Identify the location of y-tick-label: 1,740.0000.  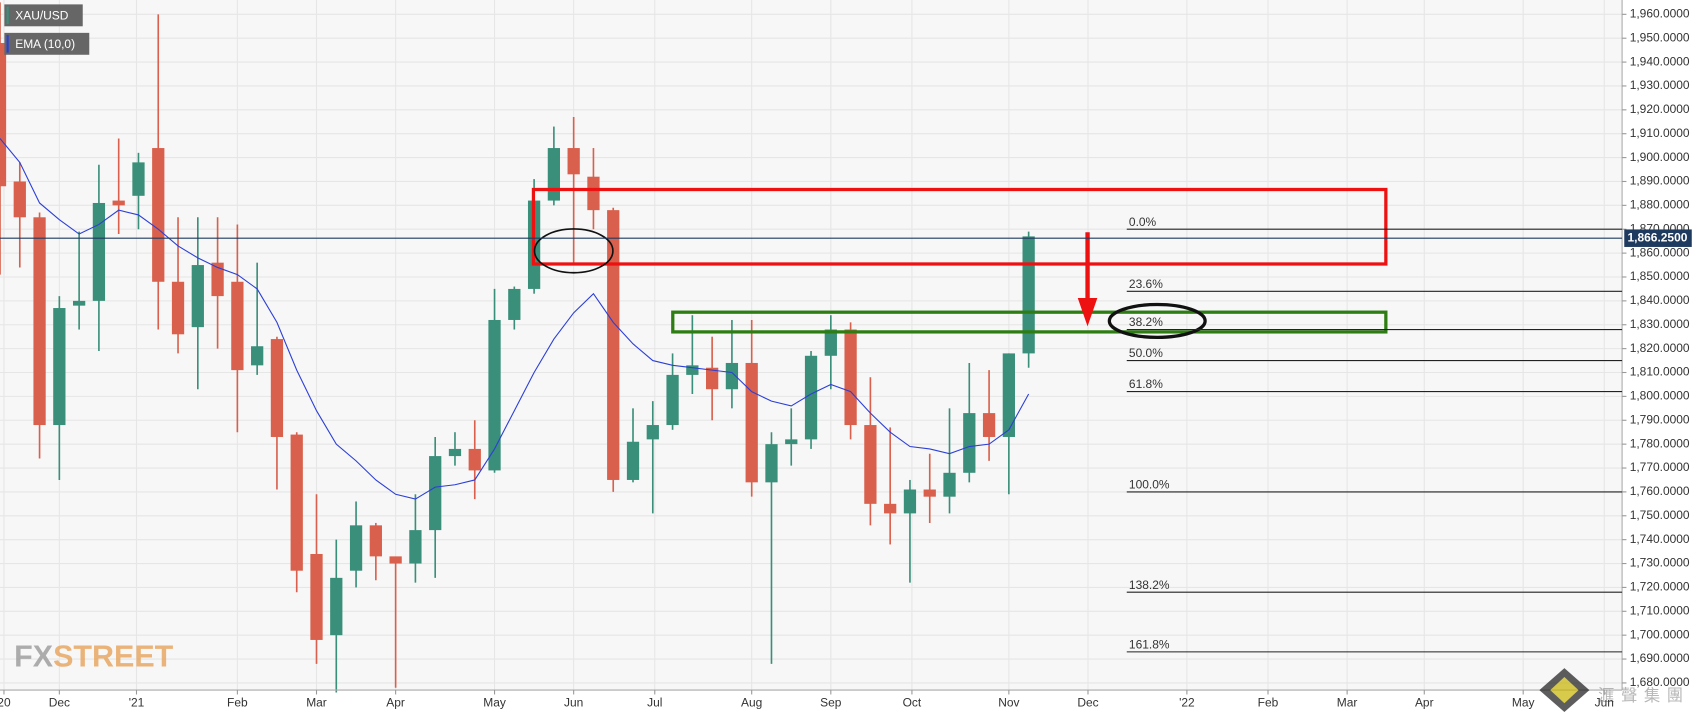
(1660, 539).